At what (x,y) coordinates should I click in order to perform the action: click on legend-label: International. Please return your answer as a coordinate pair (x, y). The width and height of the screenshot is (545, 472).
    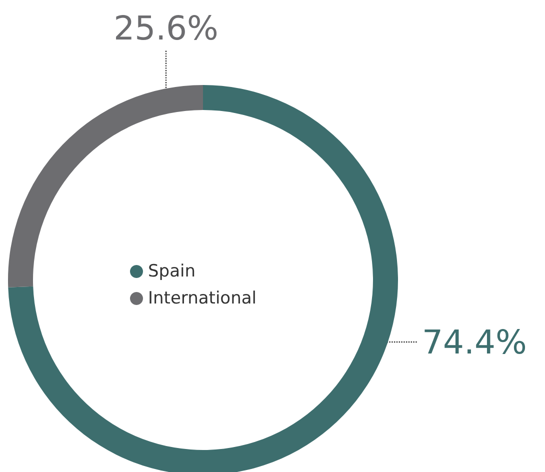
    Looking at the image, I should click on (202, 298).